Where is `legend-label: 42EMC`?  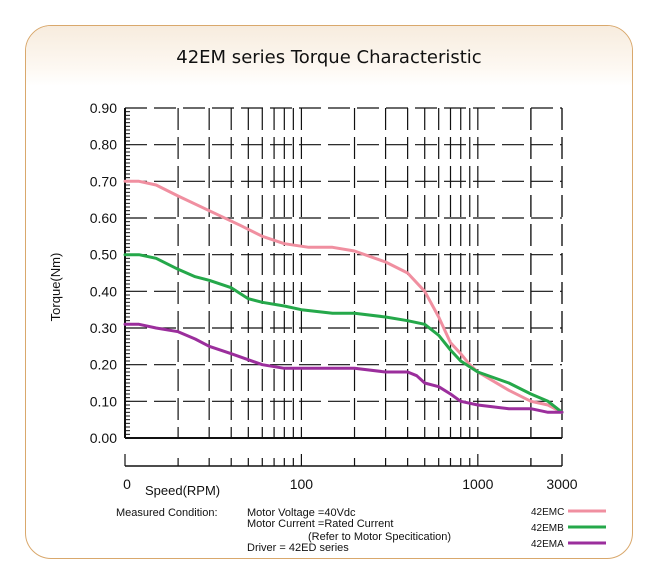 legend-label: 42EMC is located at coordinates (547, 512).